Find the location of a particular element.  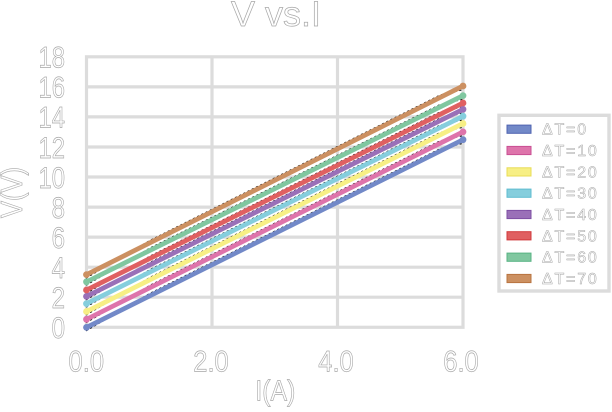

svg-text: ΔT=50 is located at coordinates (570, 236).